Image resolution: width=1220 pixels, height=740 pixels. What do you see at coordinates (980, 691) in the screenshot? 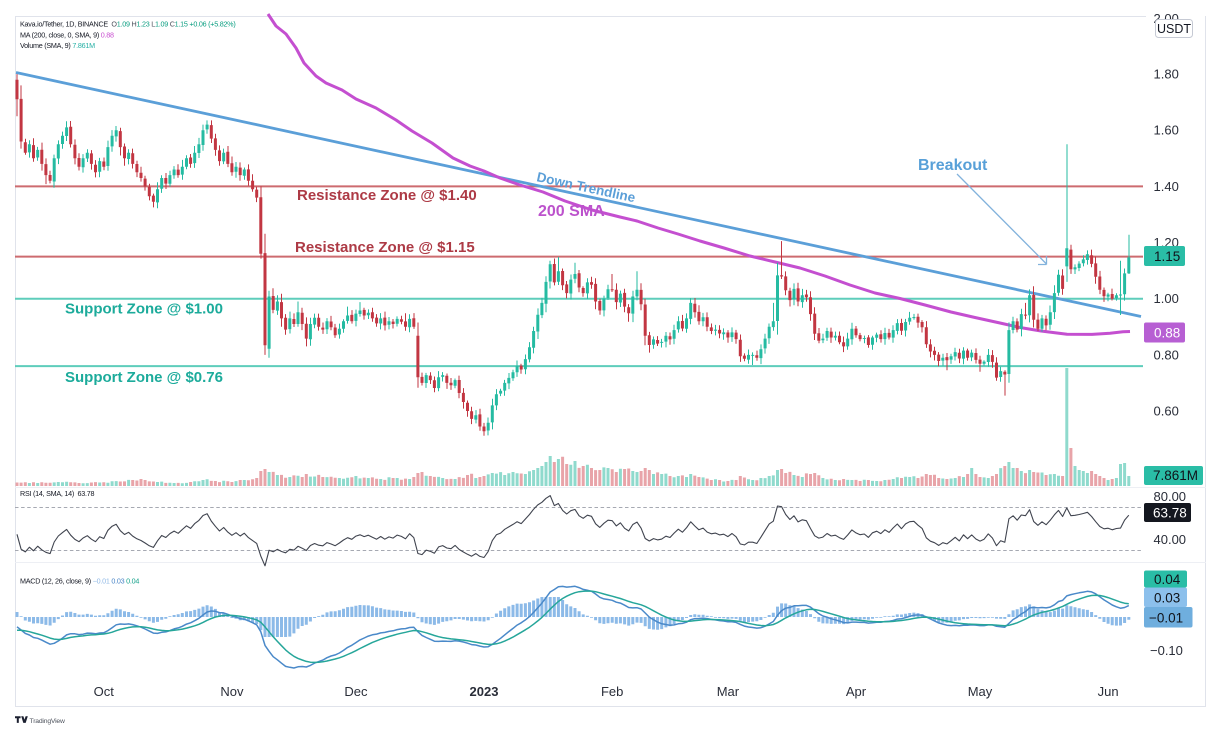
I see `svg-text: May` at bounding box center [980, 691].